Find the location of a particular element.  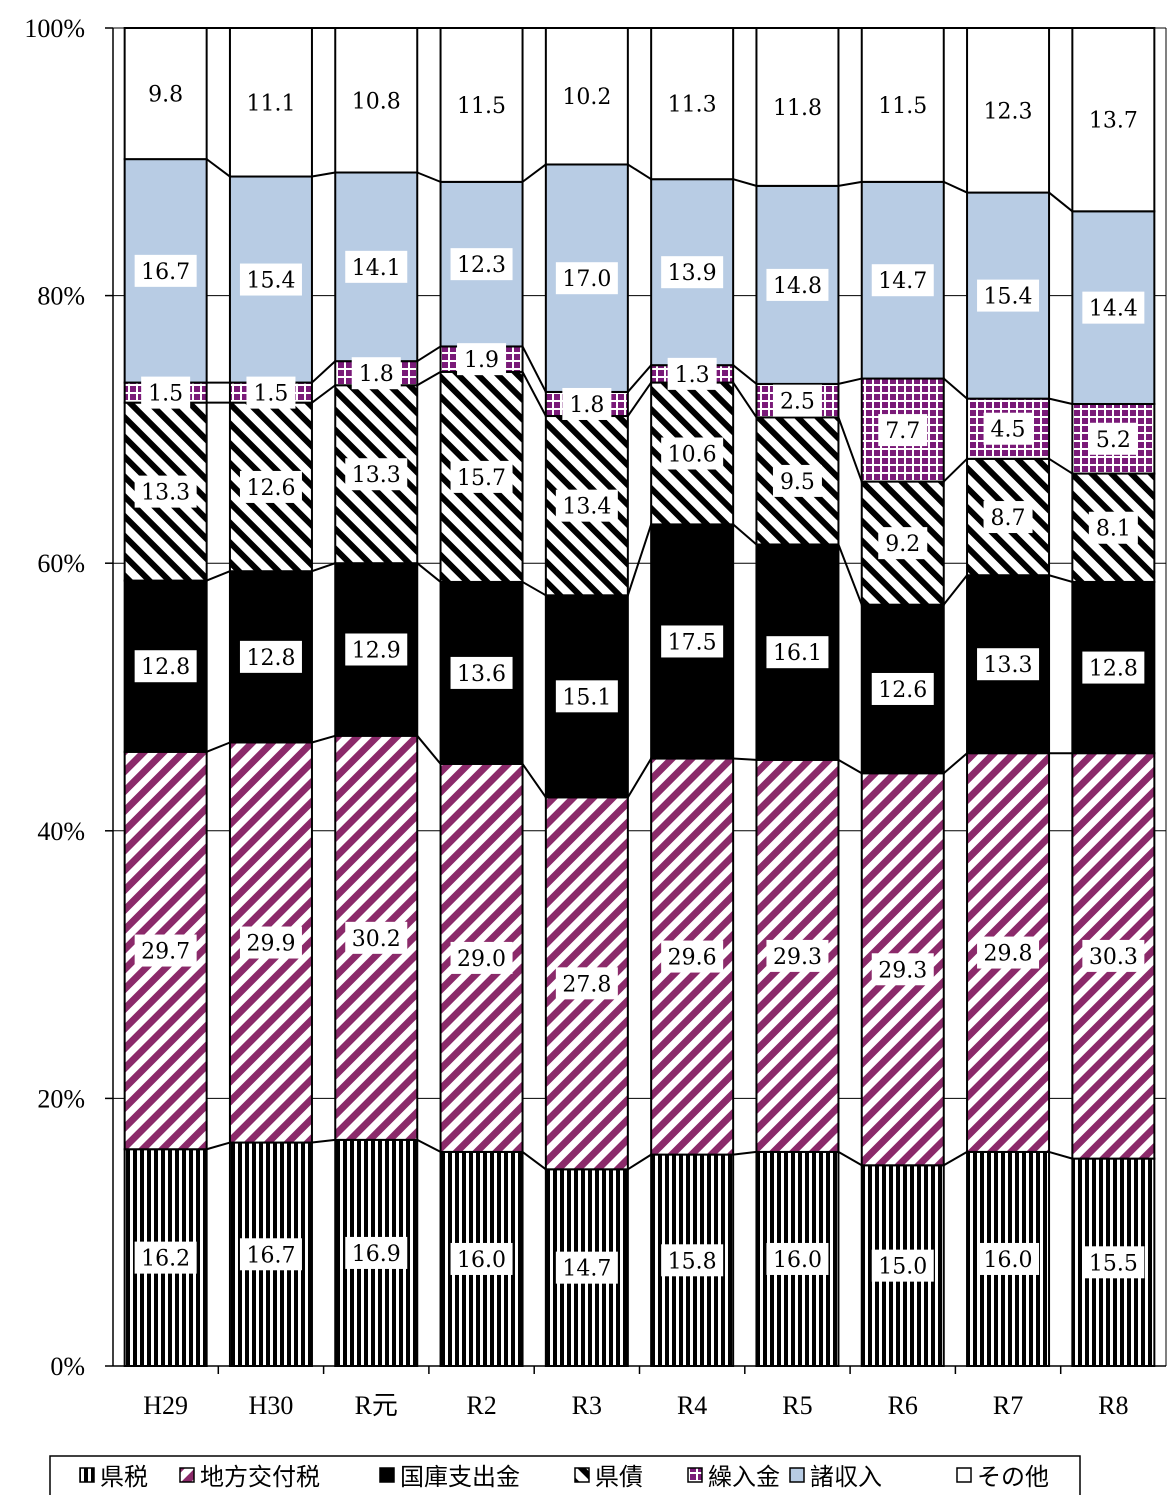

x-category-label: R6 is located at coordinates (903, 1405).